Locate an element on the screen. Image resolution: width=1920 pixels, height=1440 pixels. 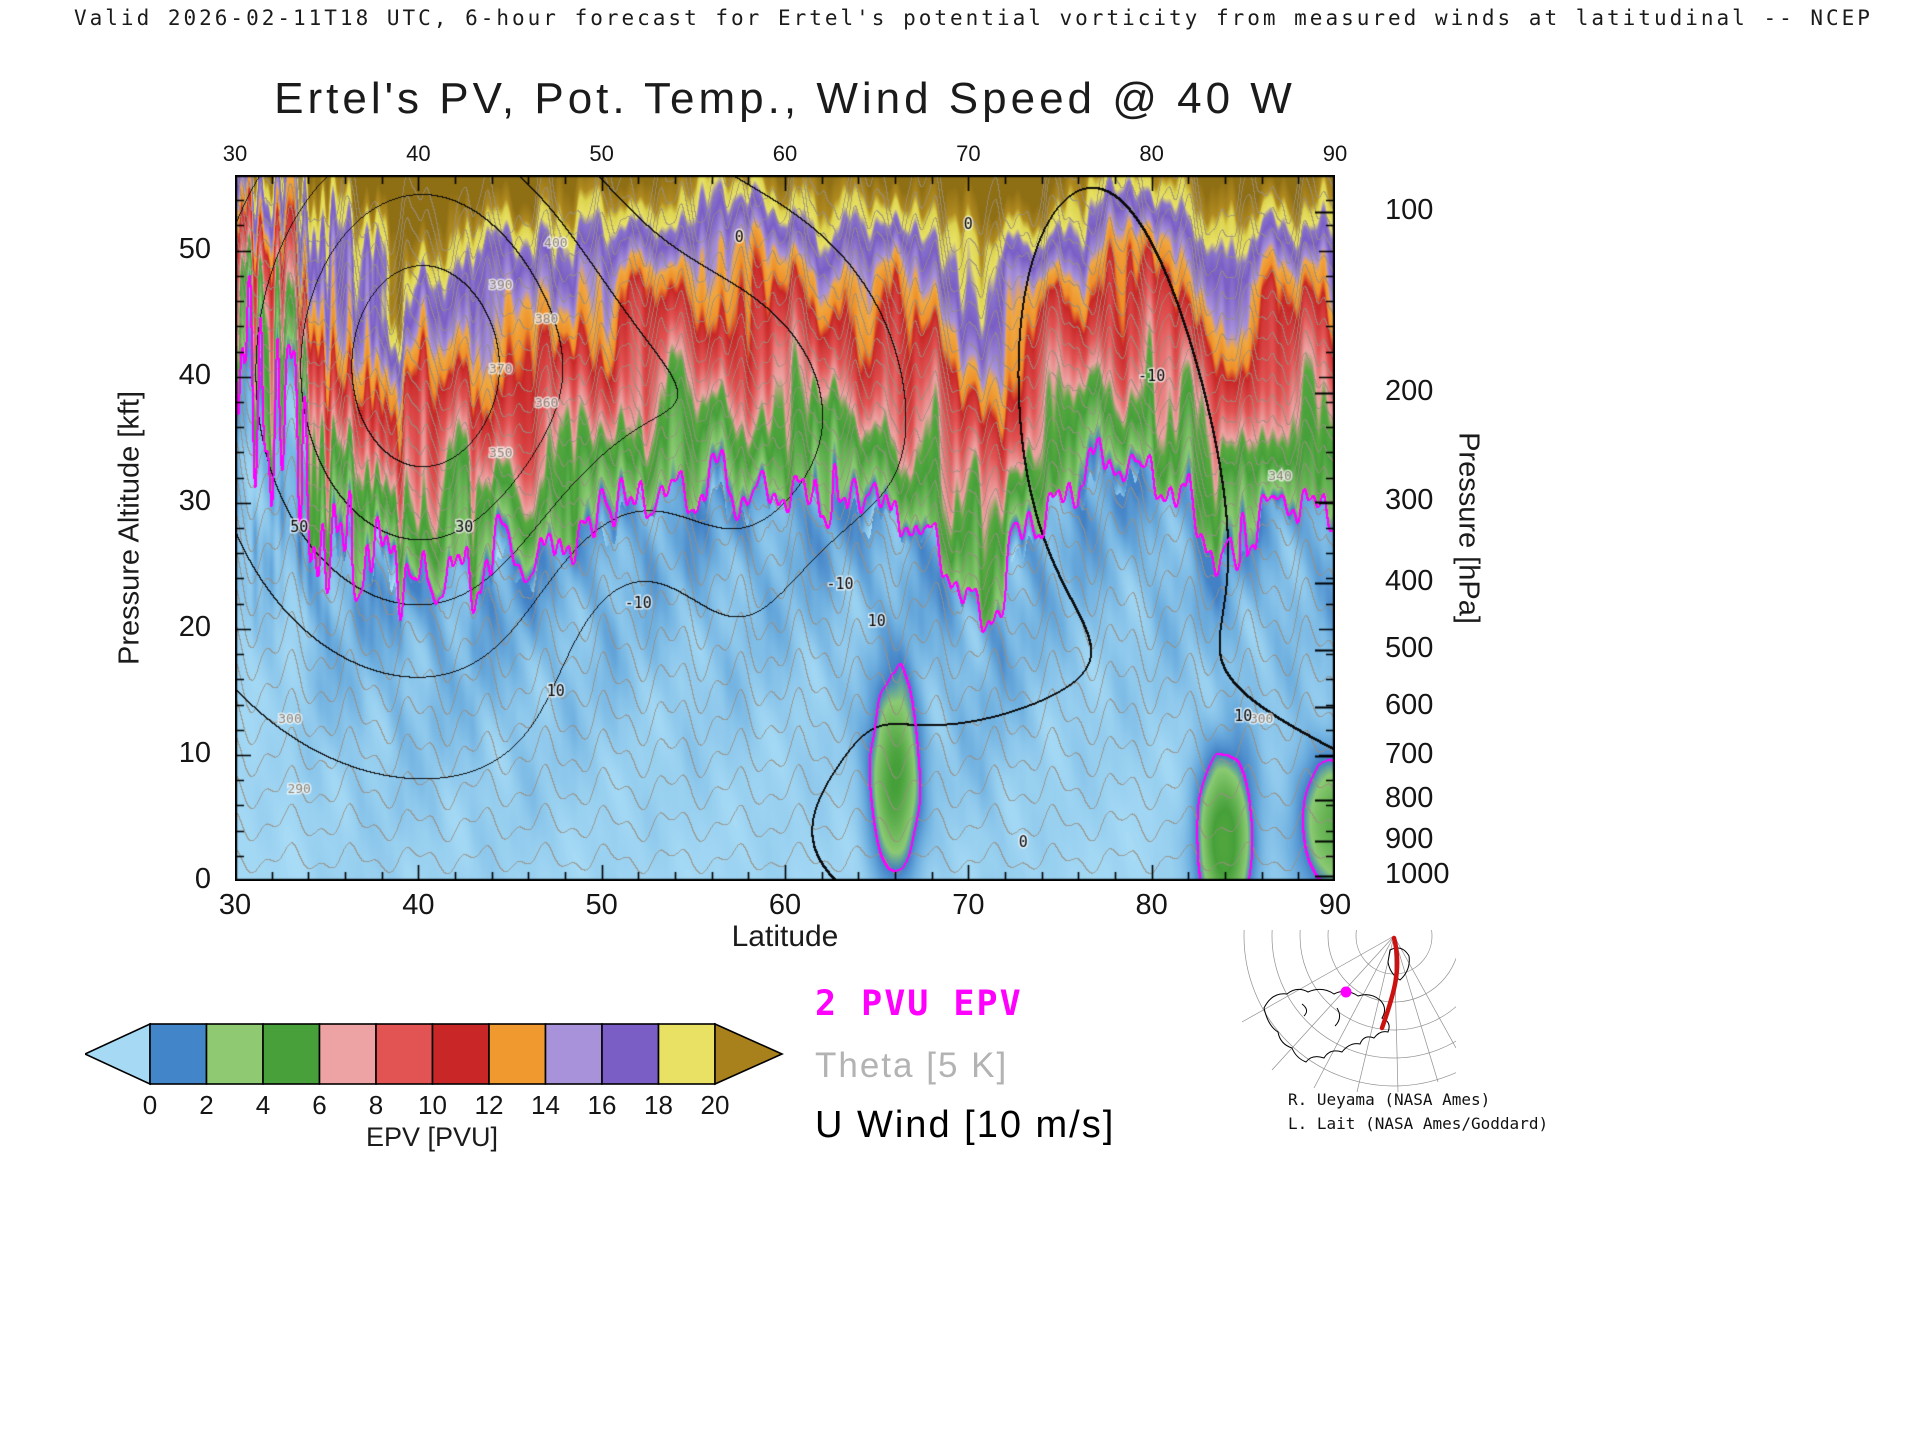
x-axis-tick-label: 80 is located at coordinates (1151, 905).